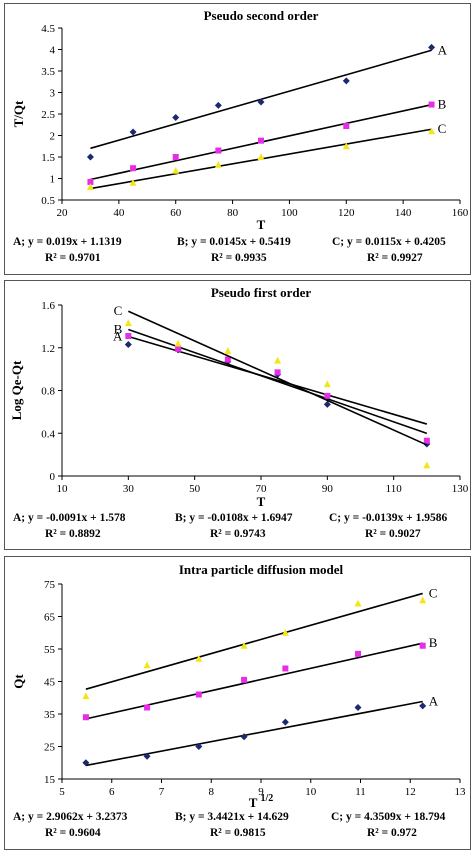 Image resolution: width=474 pixels, height=853 pixels. Describe the element at coordinates (460, 489) in the screenshot. I see `x-tick-label: 130` at that location.